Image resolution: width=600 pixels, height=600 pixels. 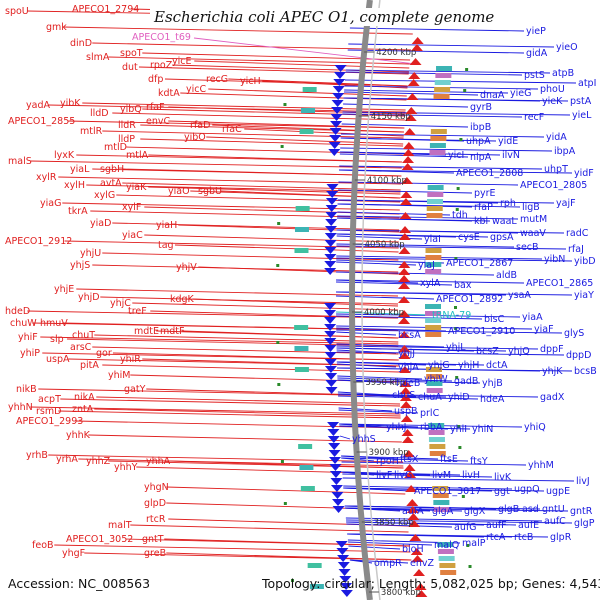 I want to click on right-gene-label: livH, so click(x=471, y=475).